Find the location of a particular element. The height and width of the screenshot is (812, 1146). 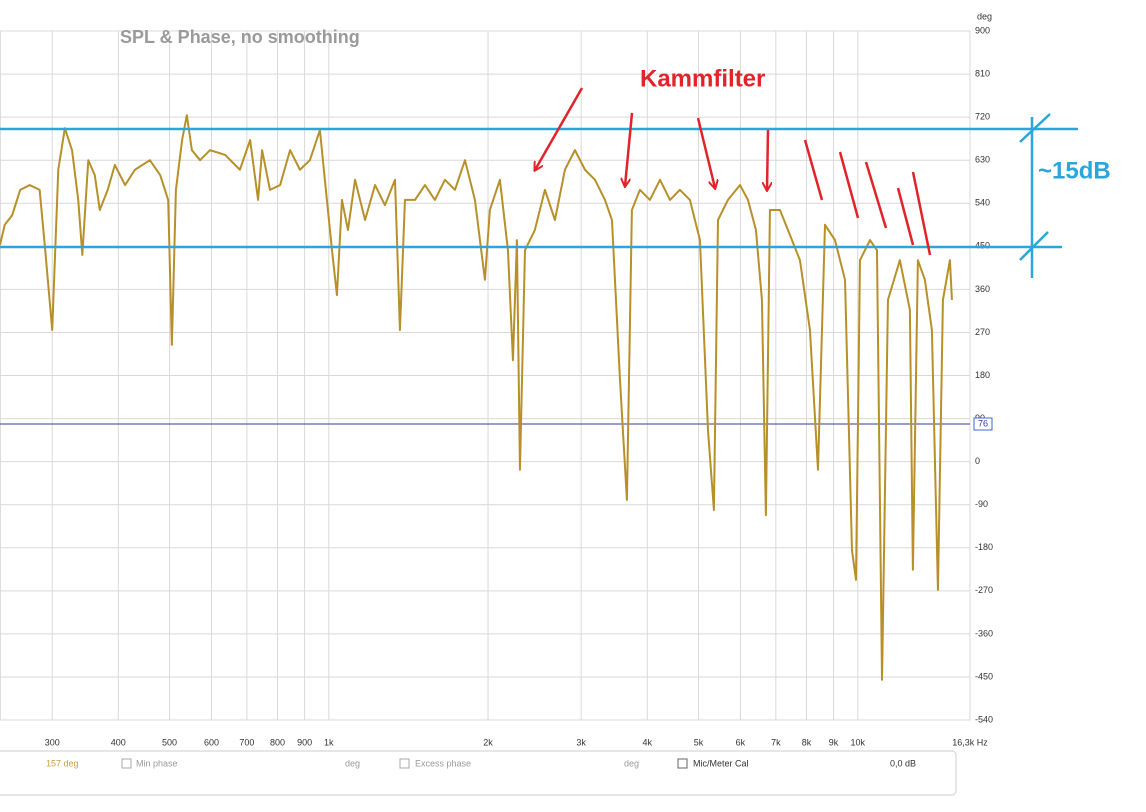

y-tick-label: 540 is located at coordinates (982, 203).